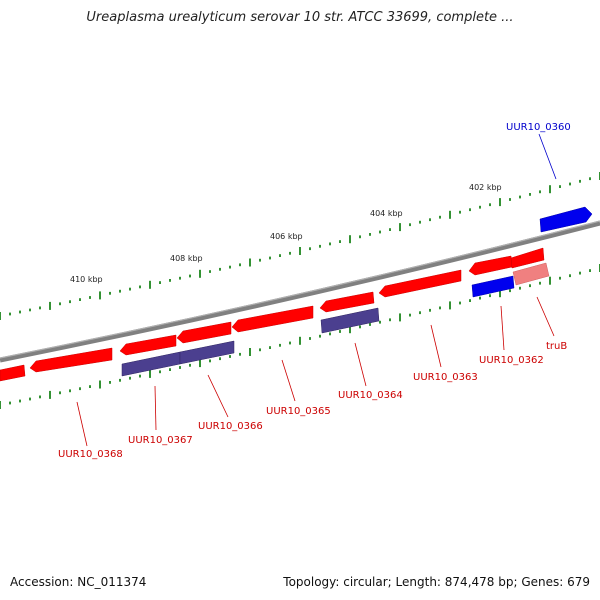  I want to click on scale-label-404: 404 kbp, so click(386, 213).